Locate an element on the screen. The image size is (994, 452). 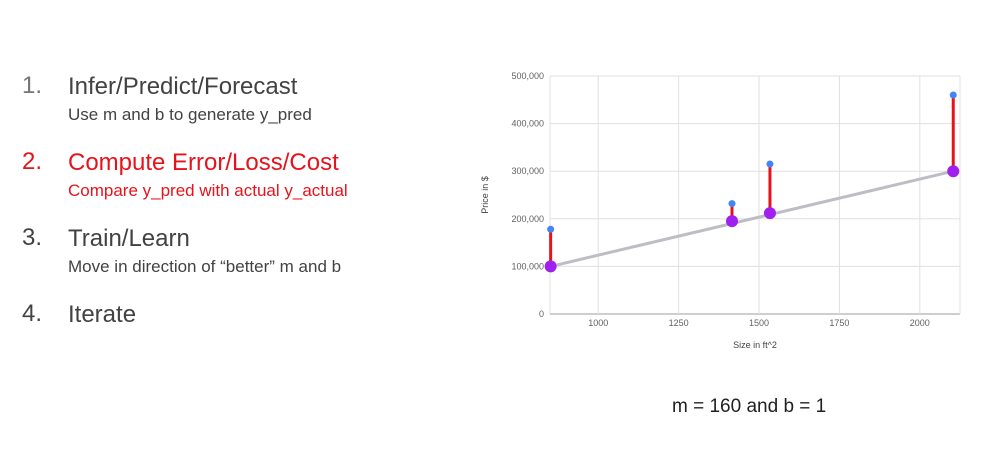
parameters-caption: m = 160 and b = 1 is located at coordinates (749, 406).